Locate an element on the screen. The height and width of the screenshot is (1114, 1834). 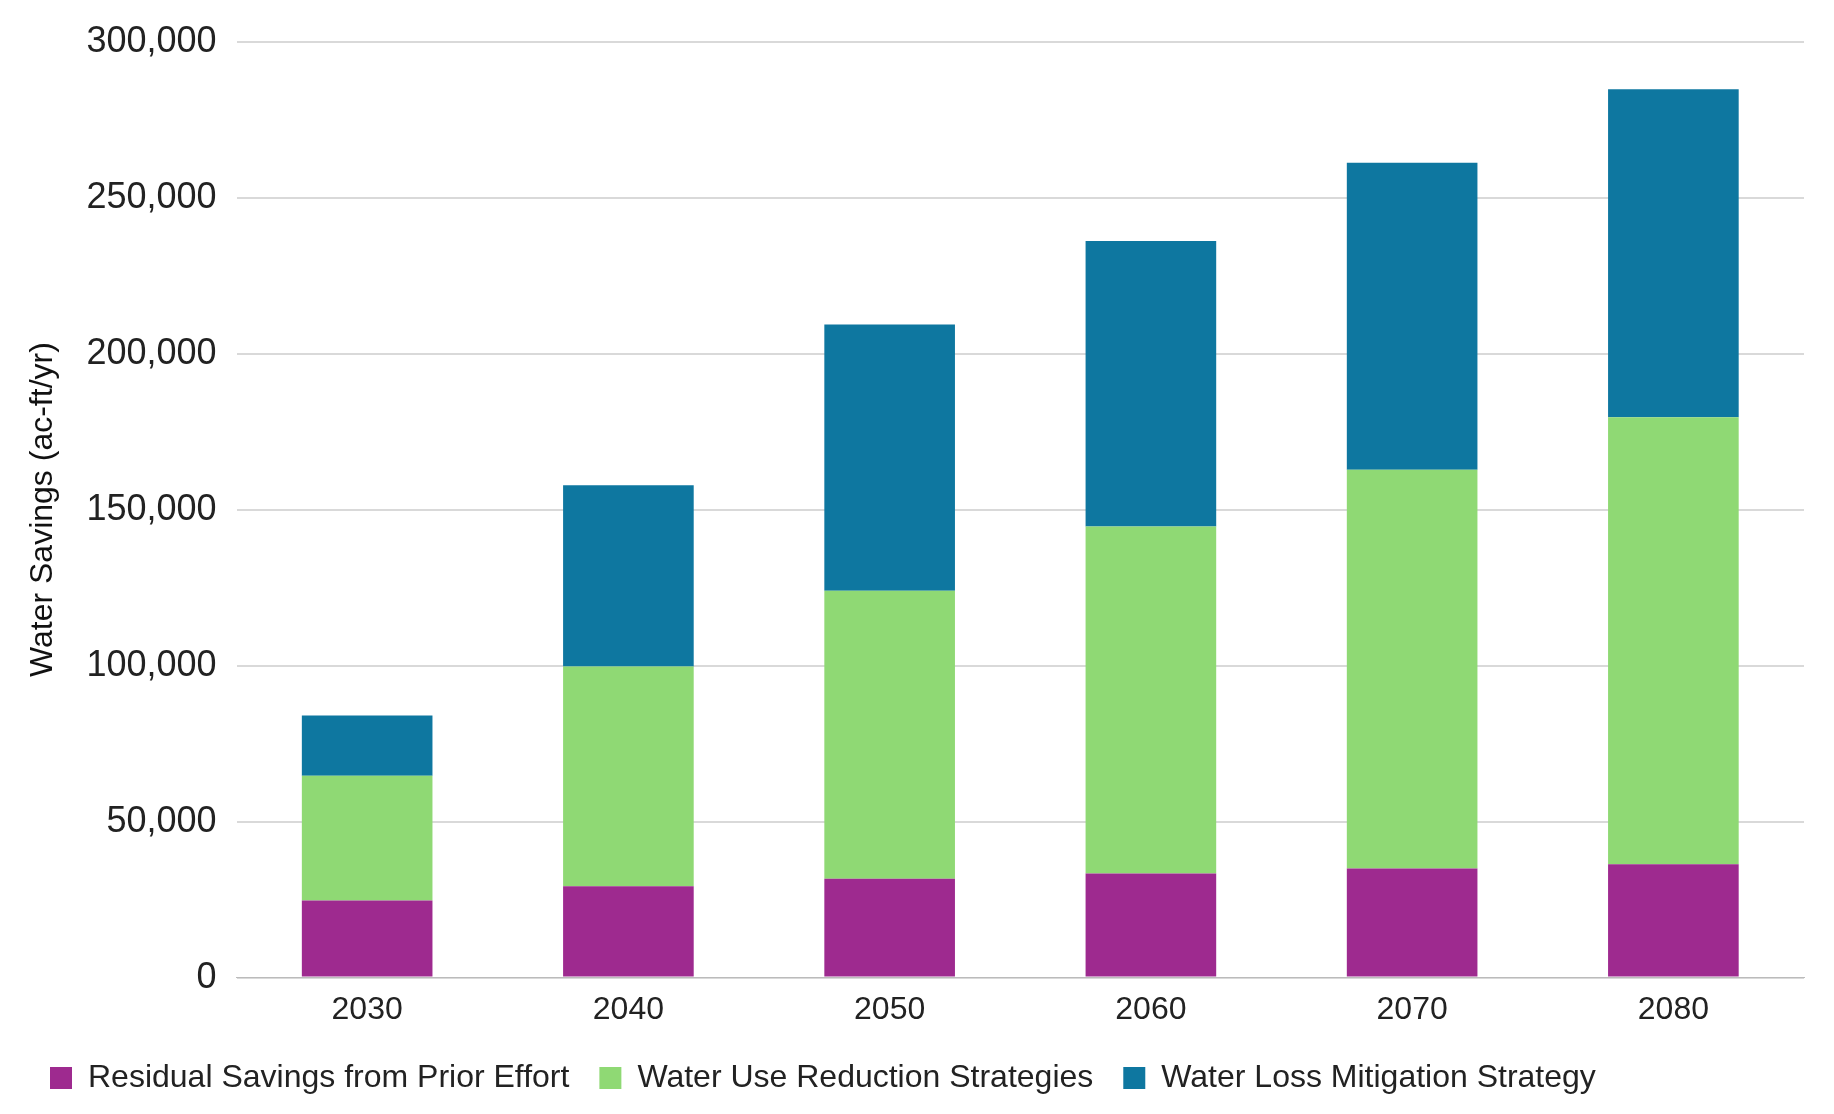
y-tick-label: 250,000 is located at coordinates (151, 195).